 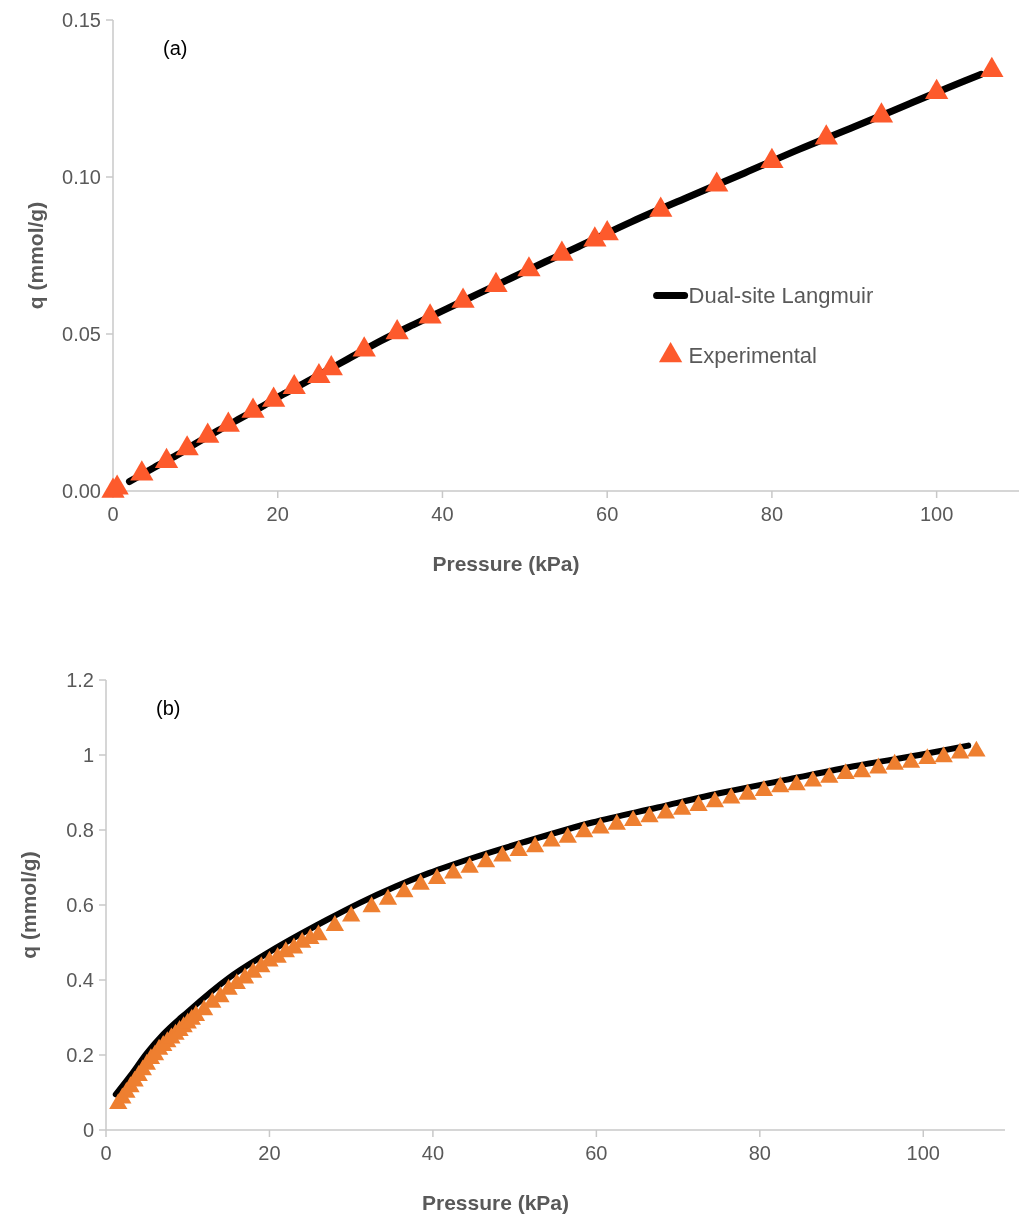 What do you see at coordinates (81, 491) in the screenshot?
I see `y-tick-label: 0.00` at bounding box center [81, 491].